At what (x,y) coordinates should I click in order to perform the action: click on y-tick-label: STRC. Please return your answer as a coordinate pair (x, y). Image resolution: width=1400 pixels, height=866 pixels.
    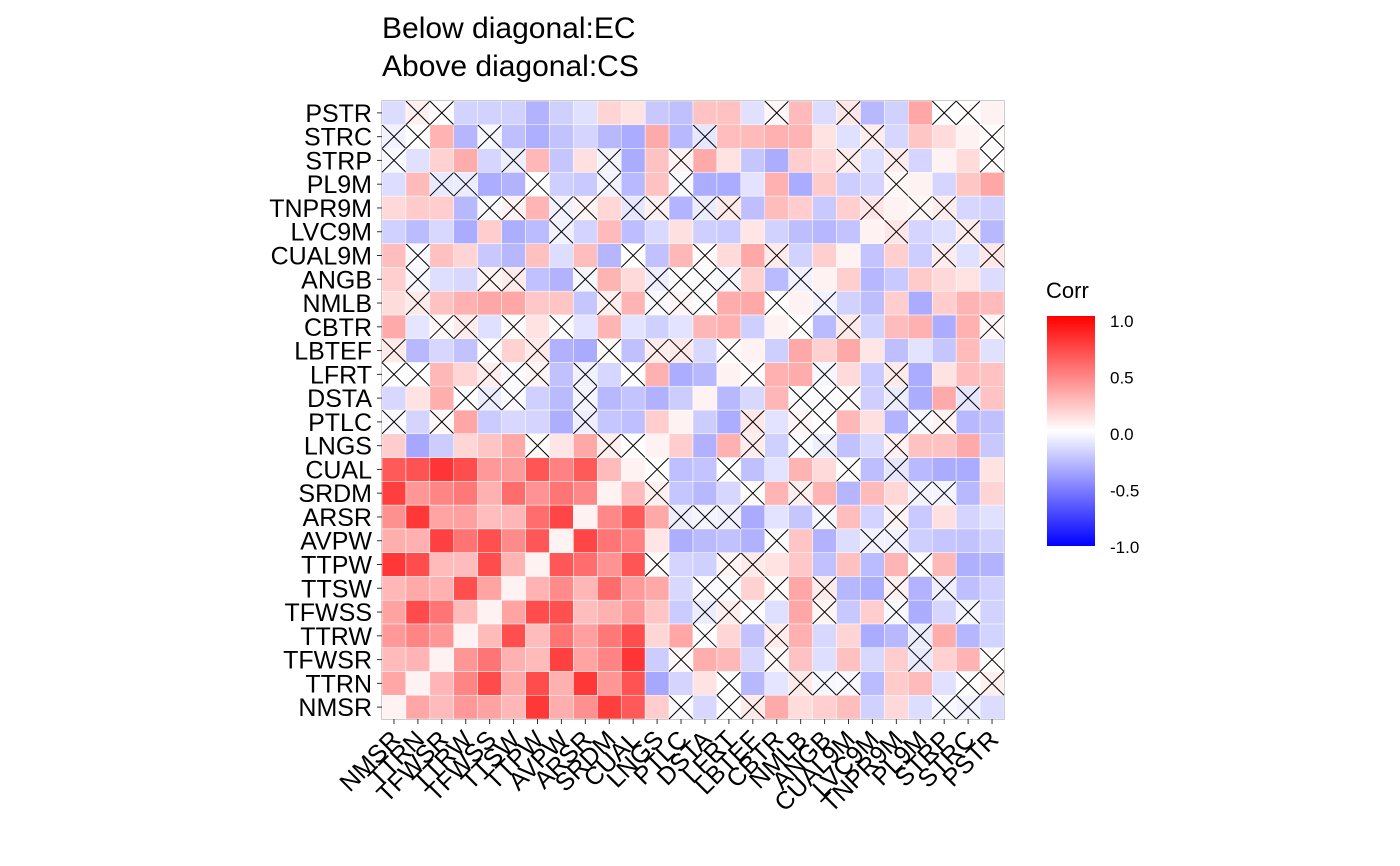
    Looking at the image, I should click on (338, 138).